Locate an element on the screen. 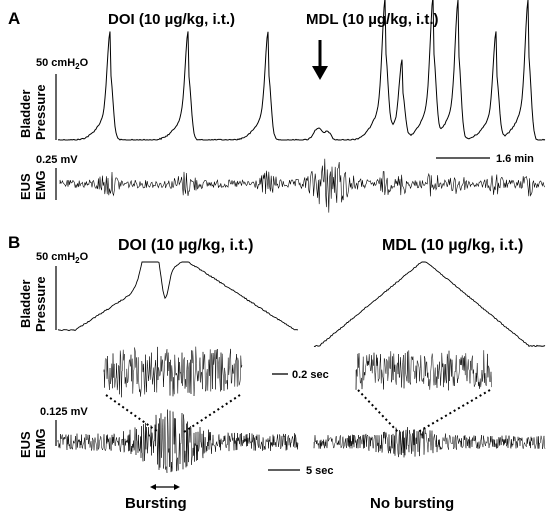  panel-a-ylabel-eus: EUS is located at coordinates (25, 186).